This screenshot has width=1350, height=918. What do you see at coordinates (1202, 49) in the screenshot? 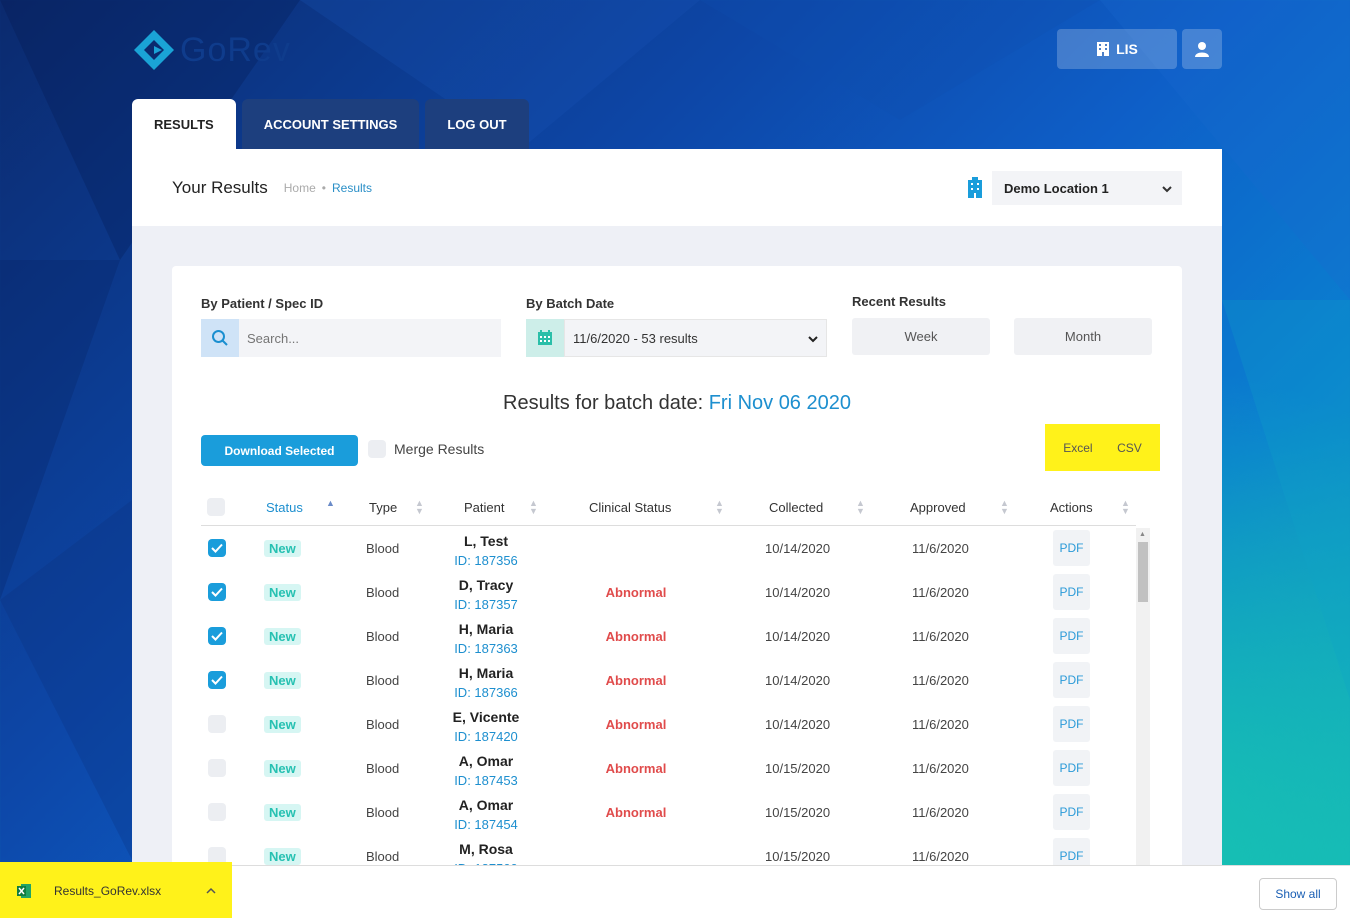
I see `user-menu-button` at bounding box center [1202, 49].